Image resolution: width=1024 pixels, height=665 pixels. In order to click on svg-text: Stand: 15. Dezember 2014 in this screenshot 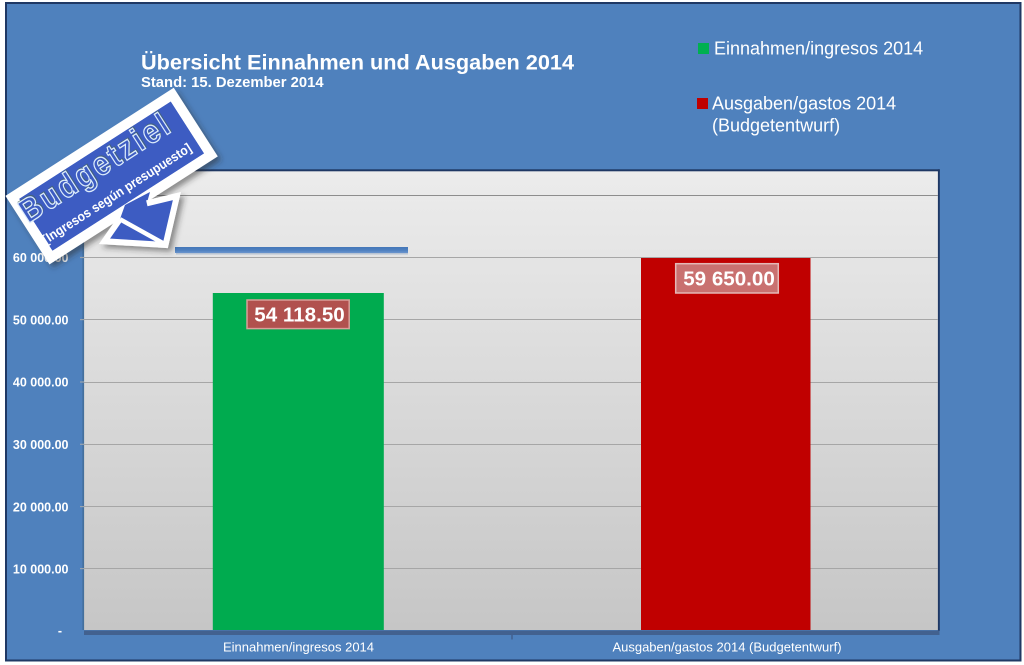, I will do `click(232, 83)`.